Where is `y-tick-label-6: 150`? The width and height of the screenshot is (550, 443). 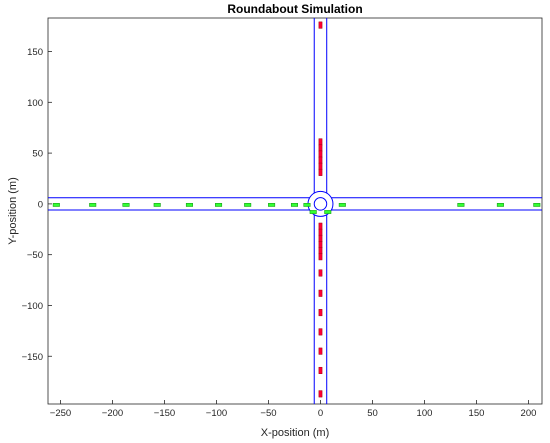
y-tick-label-6: 150 is located at coordinates (35, 52).